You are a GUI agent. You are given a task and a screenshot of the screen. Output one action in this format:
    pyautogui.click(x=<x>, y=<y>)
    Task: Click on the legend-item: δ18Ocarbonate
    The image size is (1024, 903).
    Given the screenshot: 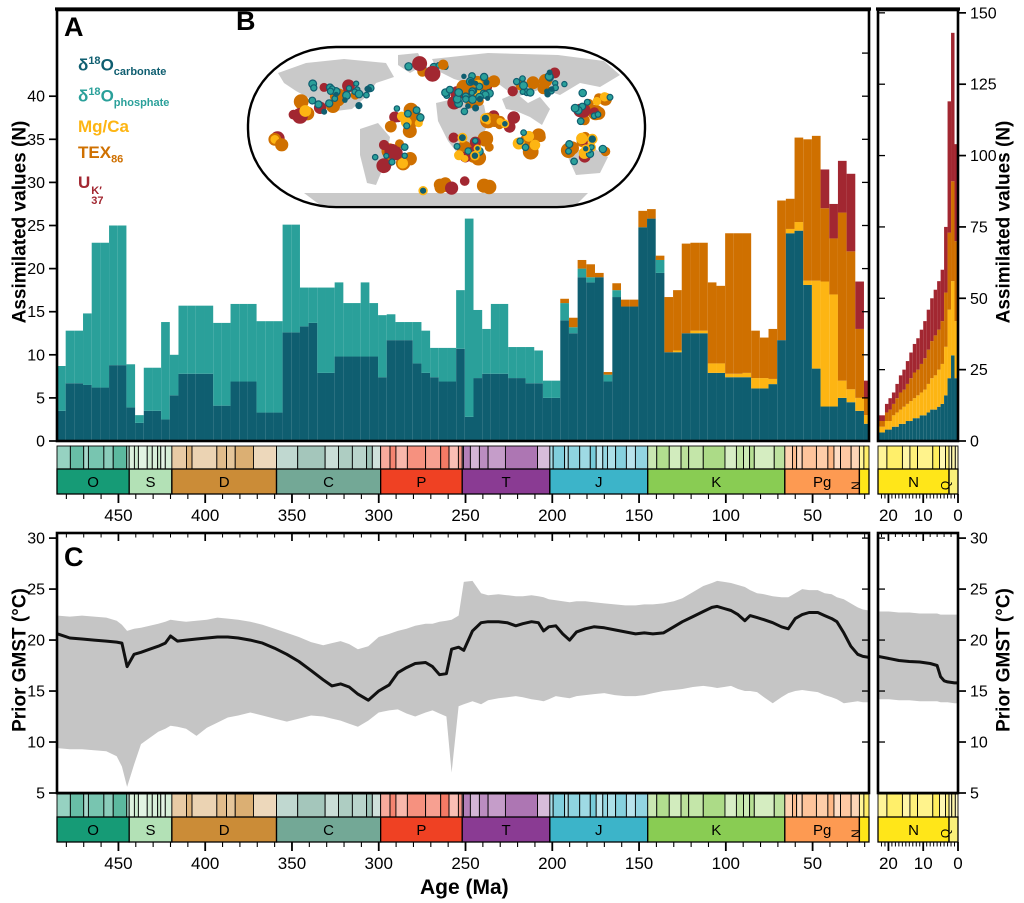 What is the action you would take?
    pyautogui.click(x=122, y=67)
    